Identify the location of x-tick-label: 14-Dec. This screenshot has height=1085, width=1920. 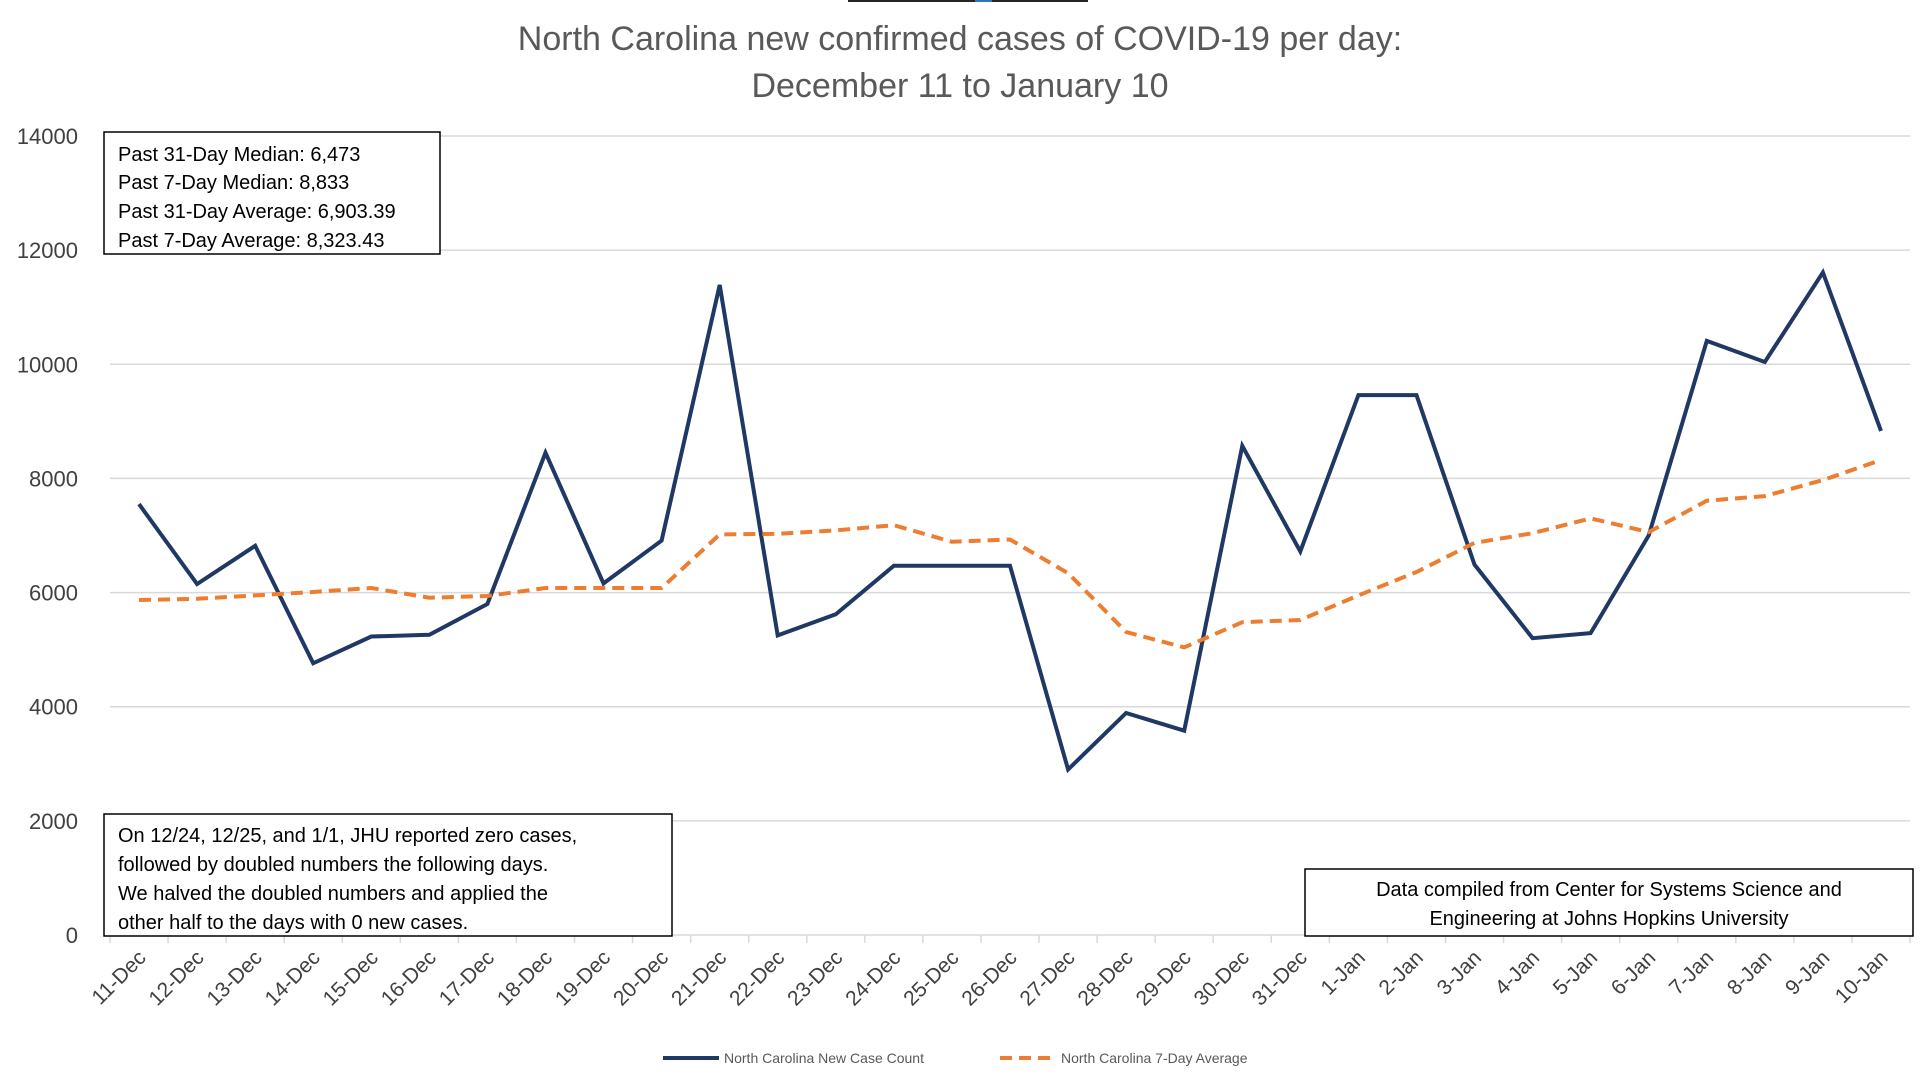
(293, 978).